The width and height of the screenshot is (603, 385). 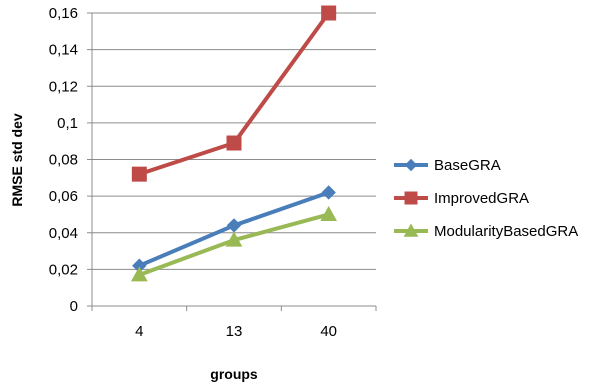 What do you see at coordinates (63, 86) in the screenshot?
I see `y-tick-label: 0,12` at bounding box center [63, 86].